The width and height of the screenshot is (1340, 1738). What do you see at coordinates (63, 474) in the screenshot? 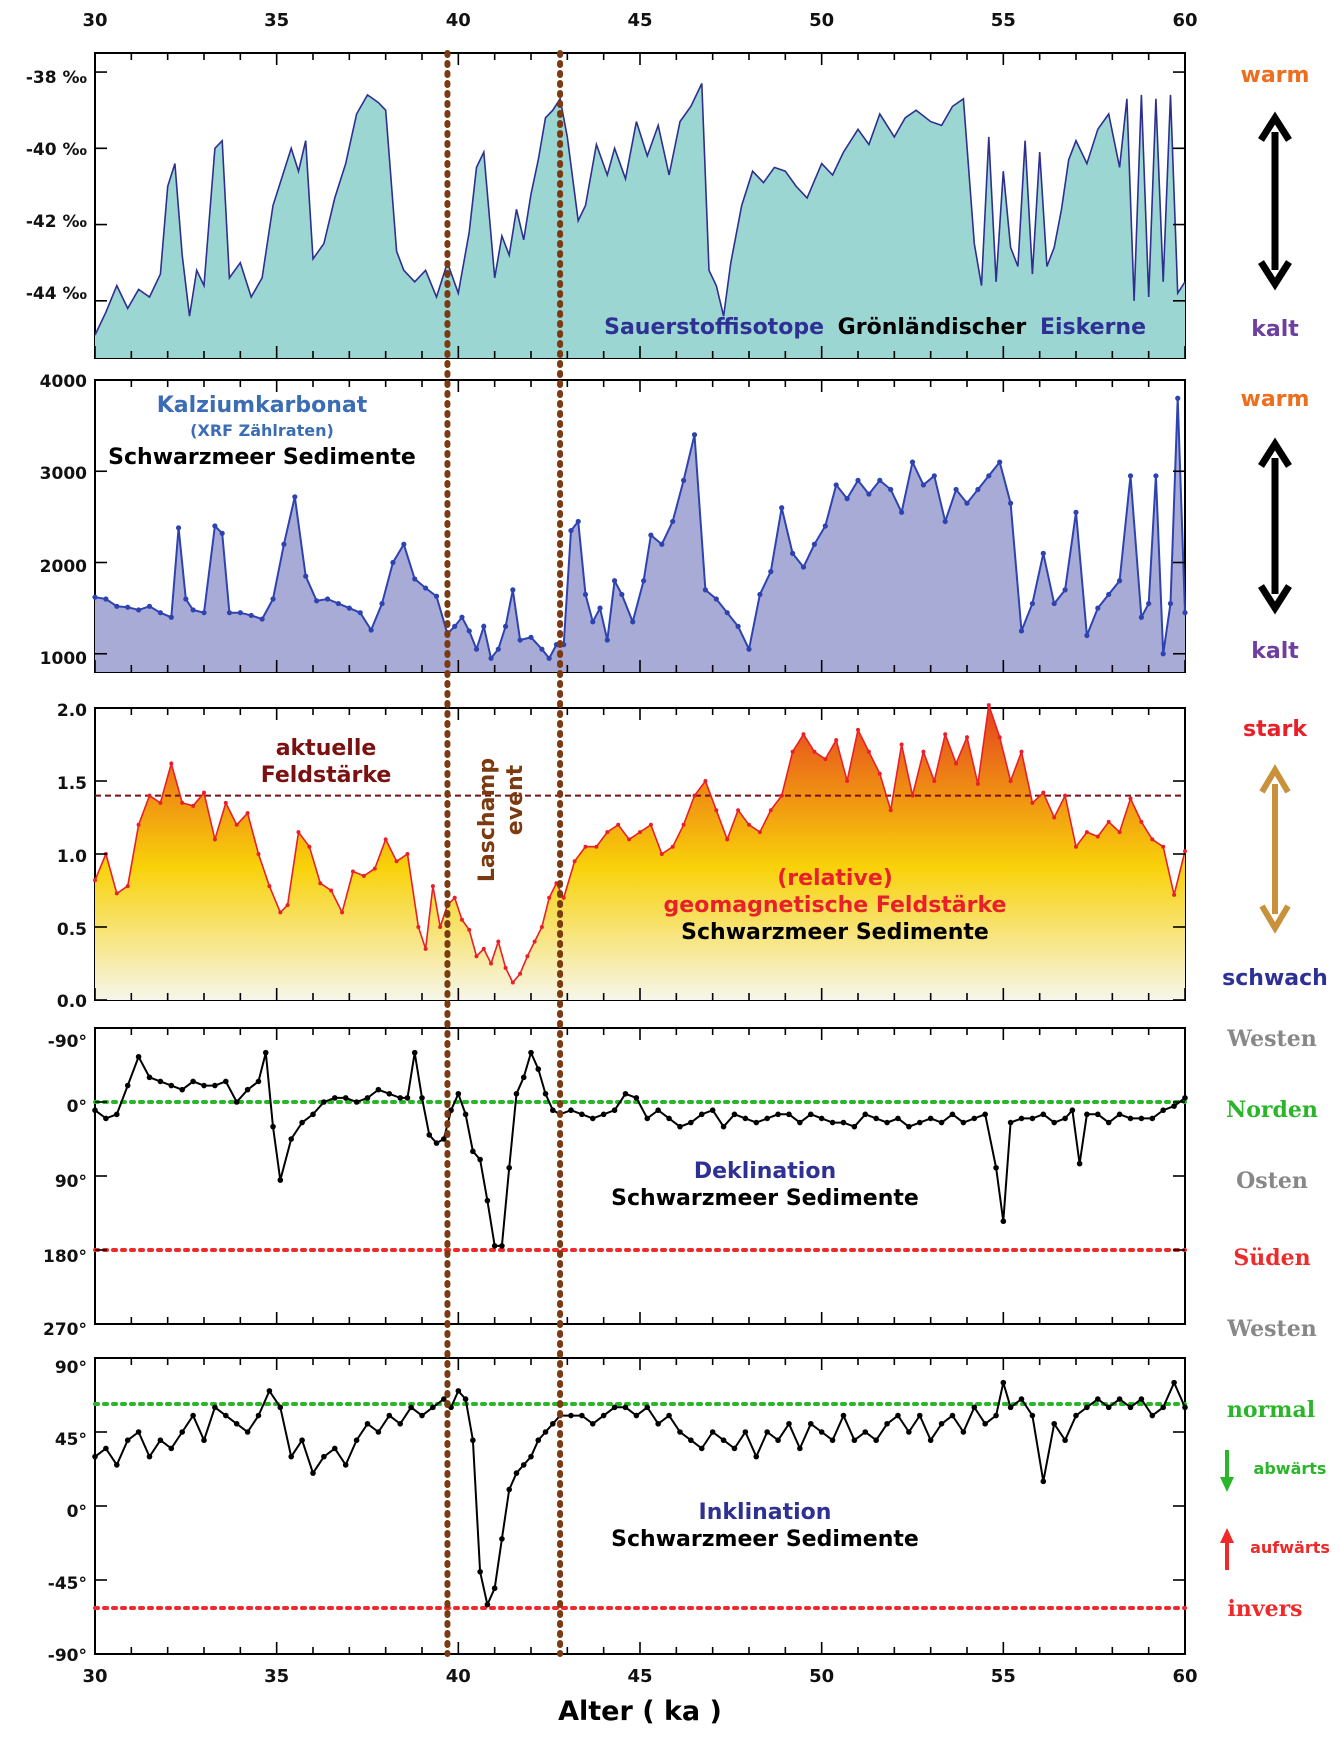
I see `calcium-ytick-2: 3000` at bounding box center [63, 474].